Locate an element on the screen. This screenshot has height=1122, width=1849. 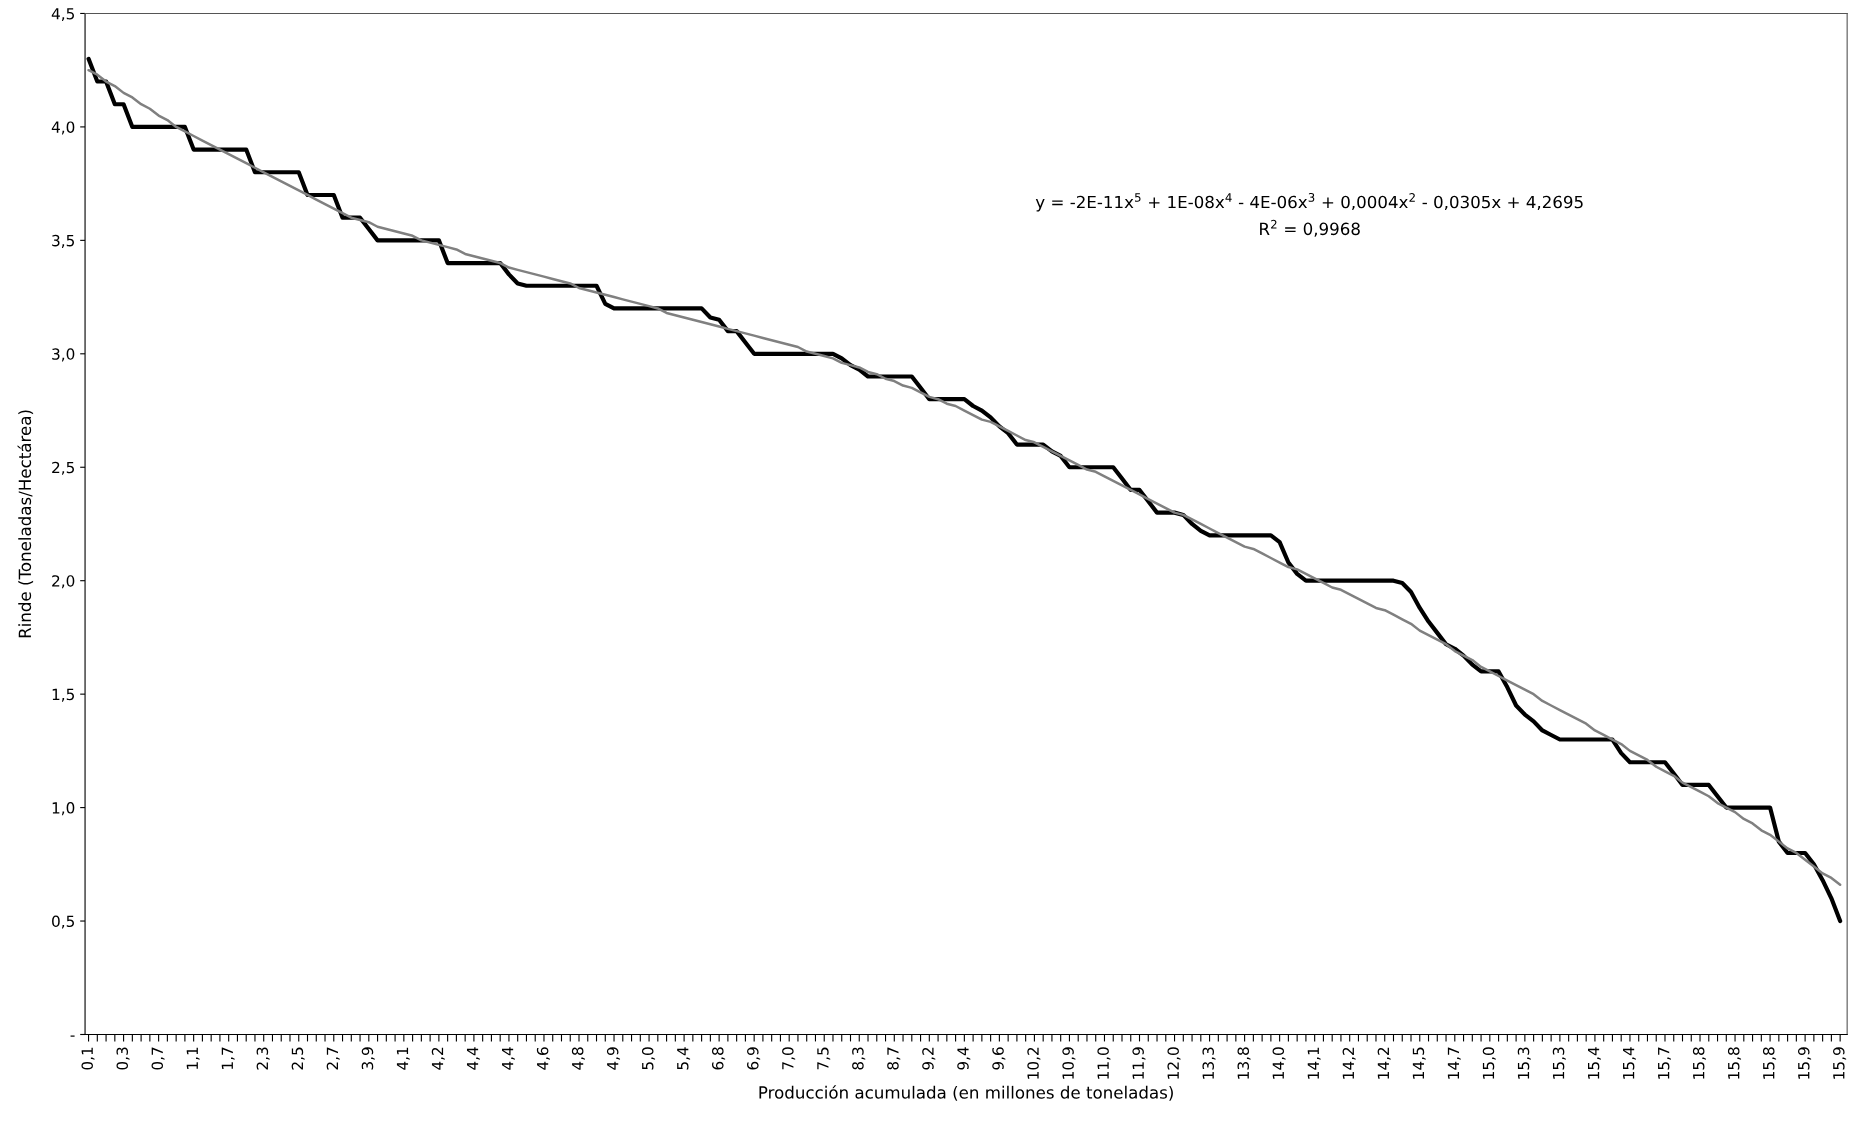
x-tick-label: 8,7 is located at coordinates (894, 1058).